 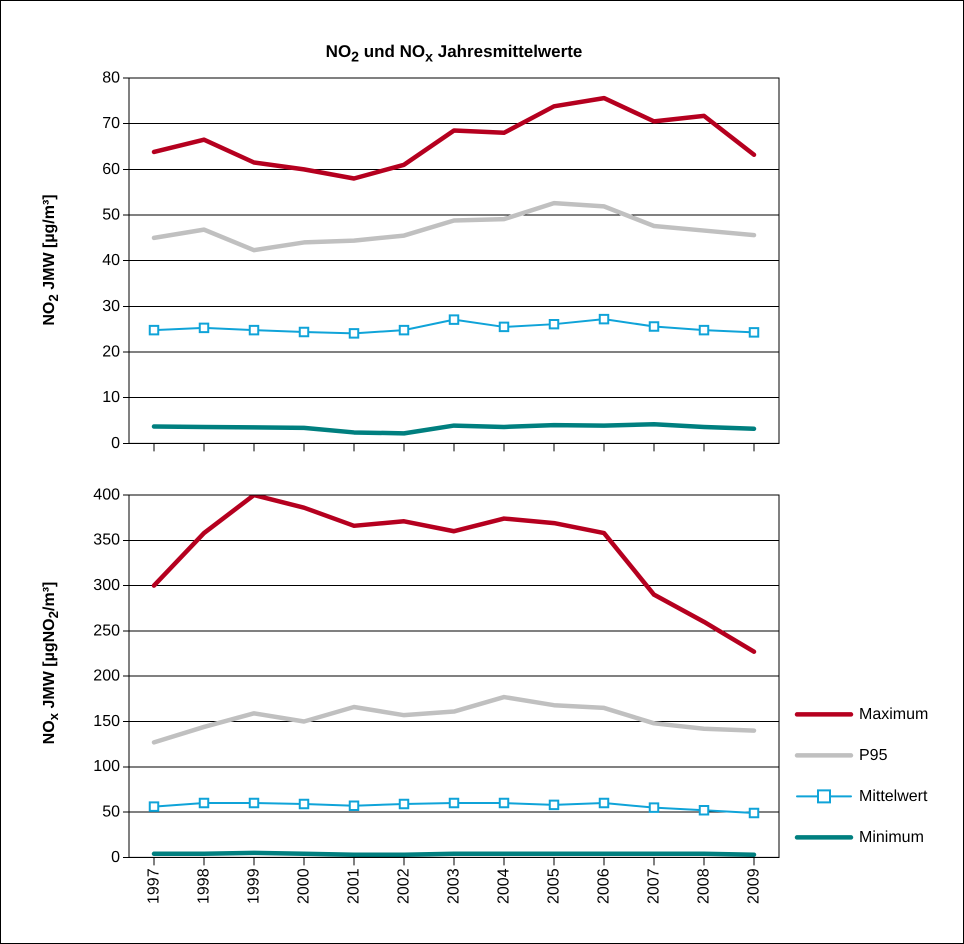 What do you see at coordinates (303, 886) in the screenshot?
I see `x-tick-label: 2000` at bounding box center [303, 886].